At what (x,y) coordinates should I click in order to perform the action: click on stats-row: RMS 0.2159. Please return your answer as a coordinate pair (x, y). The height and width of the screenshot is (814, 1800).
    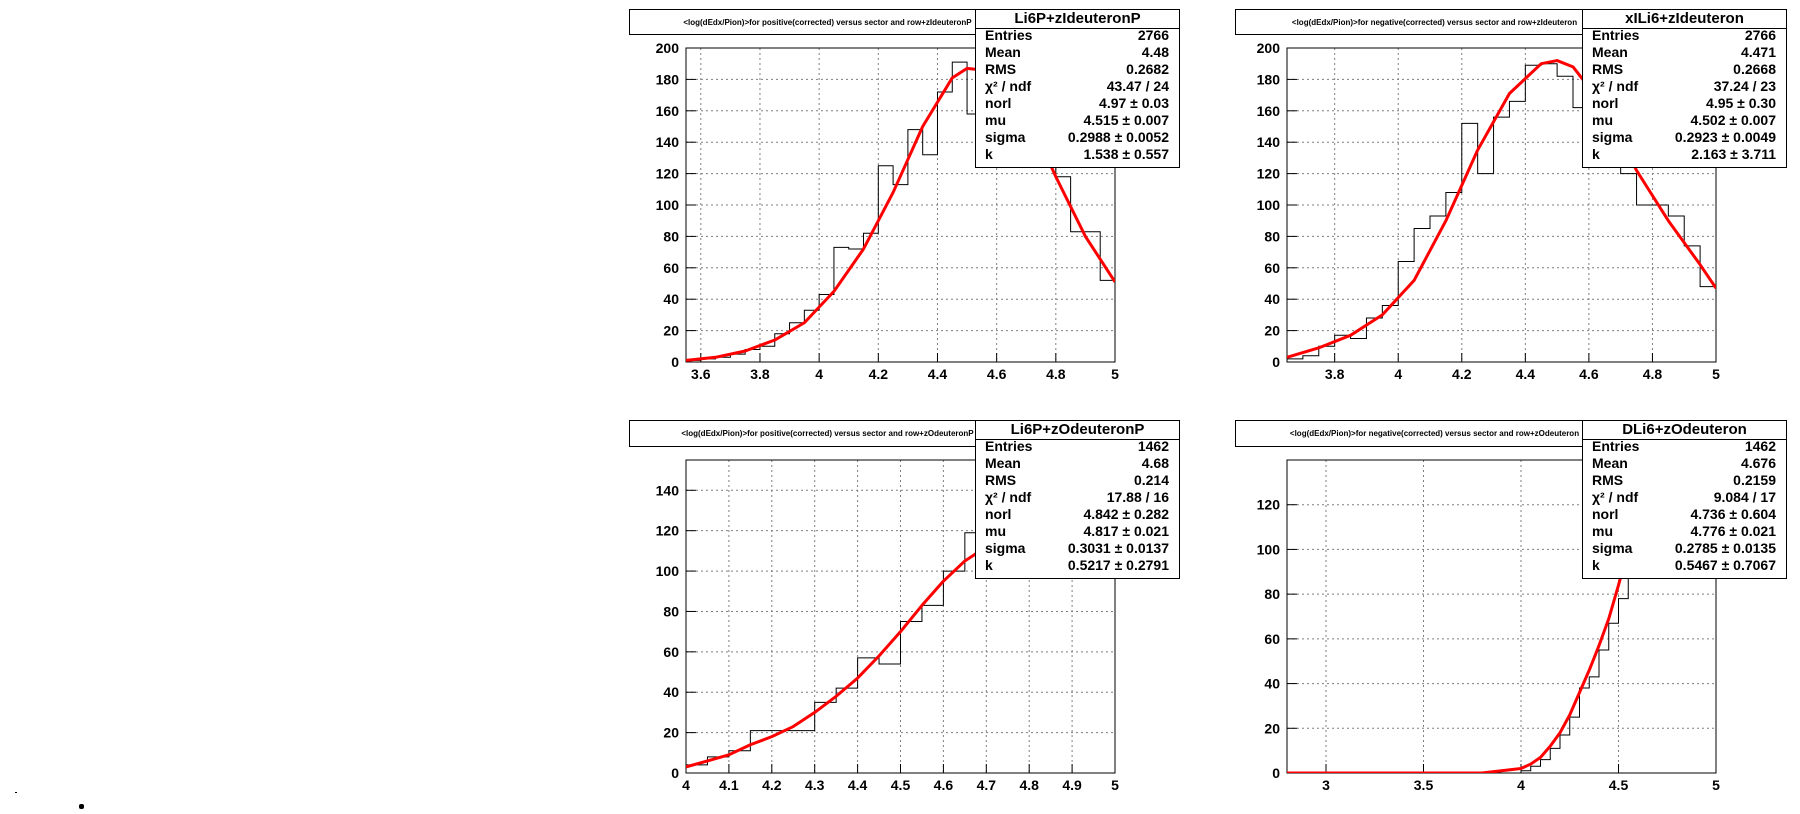
    Looking at the image, I should click on (1684, 480).